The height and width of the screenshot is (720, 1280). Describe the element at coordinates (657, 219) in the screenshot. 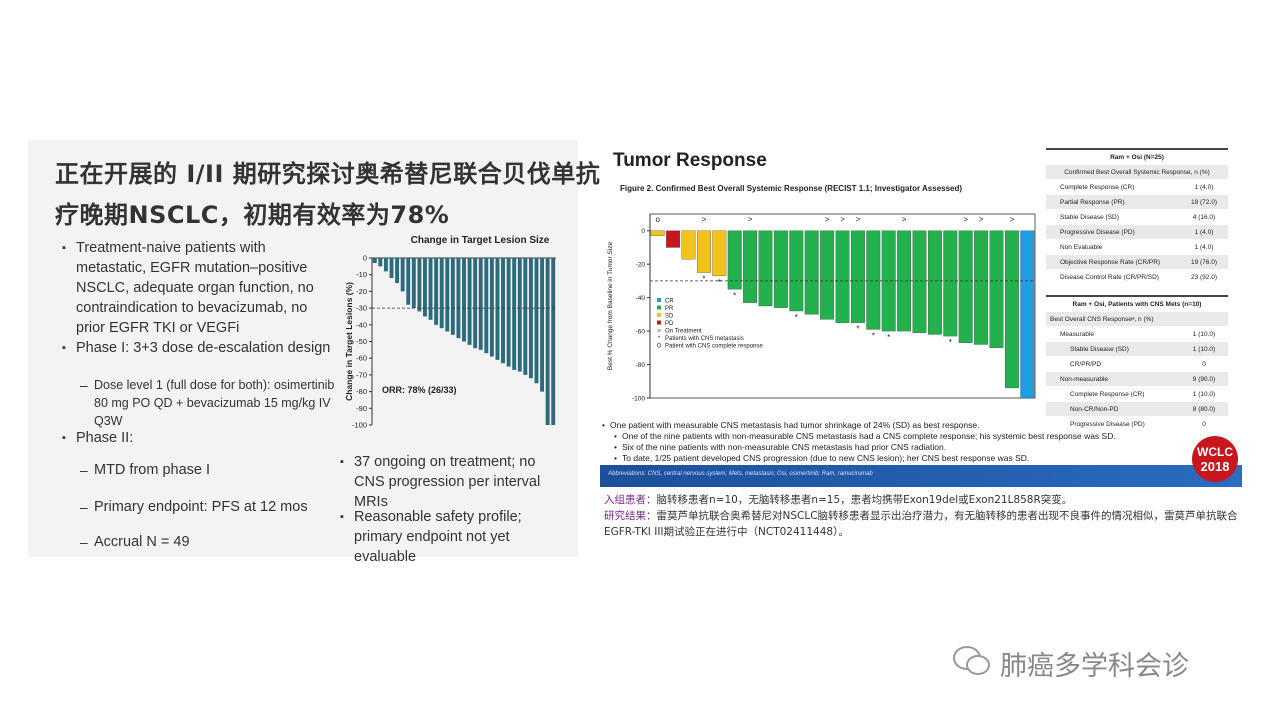

I see `bar-symbol: o` at that location.